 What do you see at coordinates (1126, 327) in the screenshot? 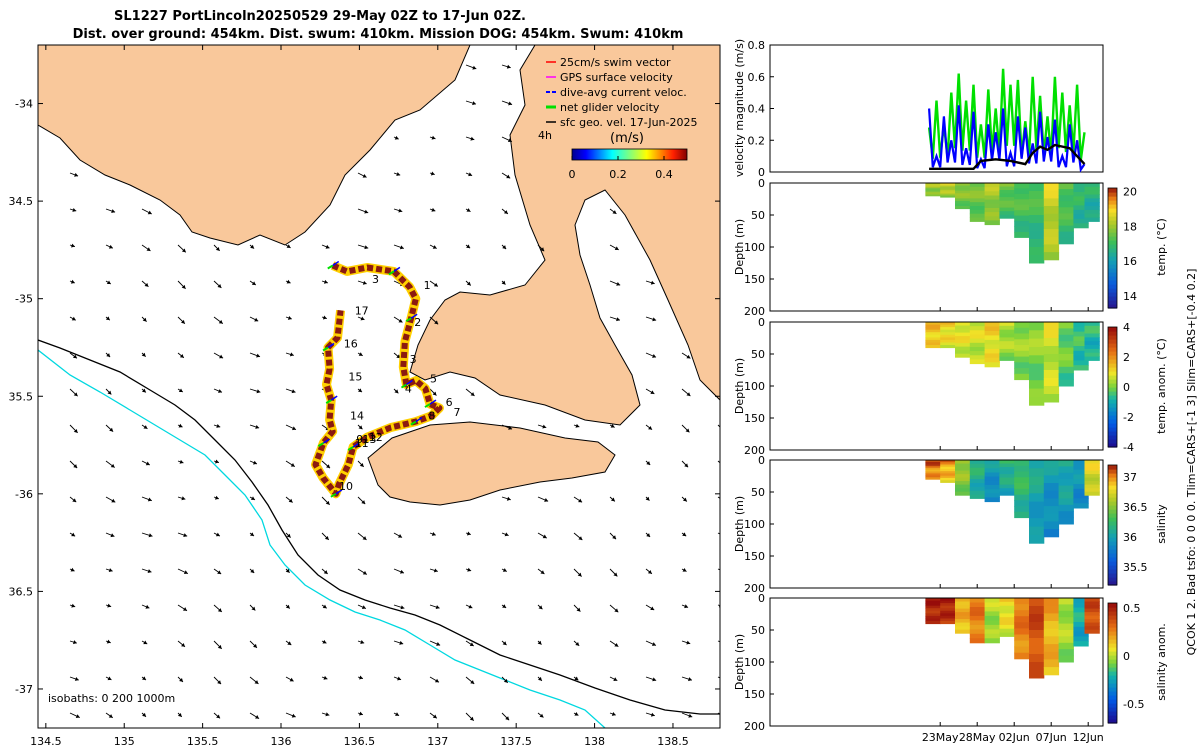
I see `temperature-anomaly-section-colorbar-tick-label: 4` at bounding box center [1126, 327].